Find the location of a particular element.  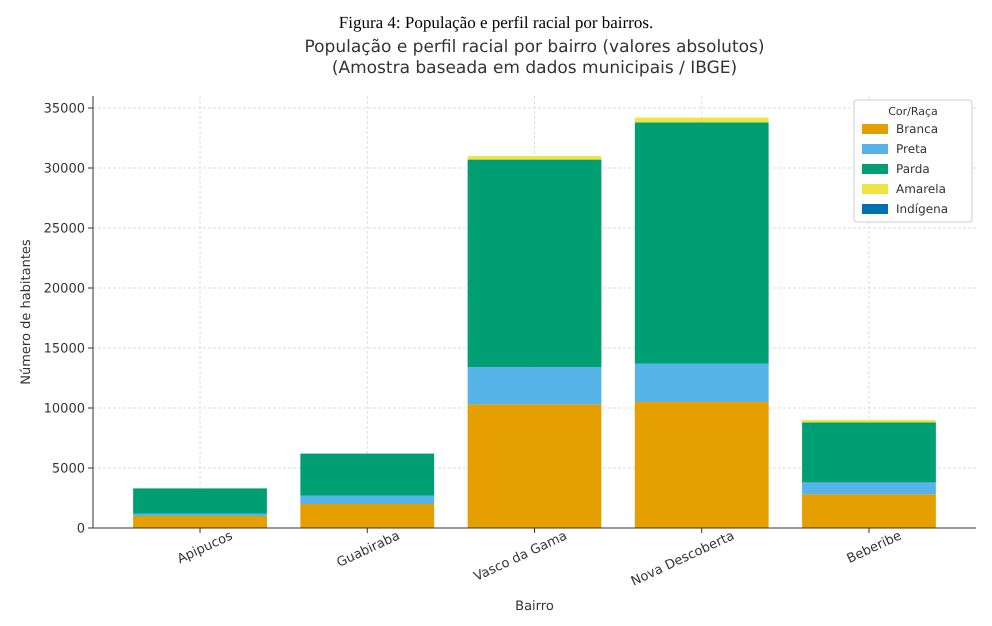

x-axis-title: Bairro is located at coordinates (534, 606).